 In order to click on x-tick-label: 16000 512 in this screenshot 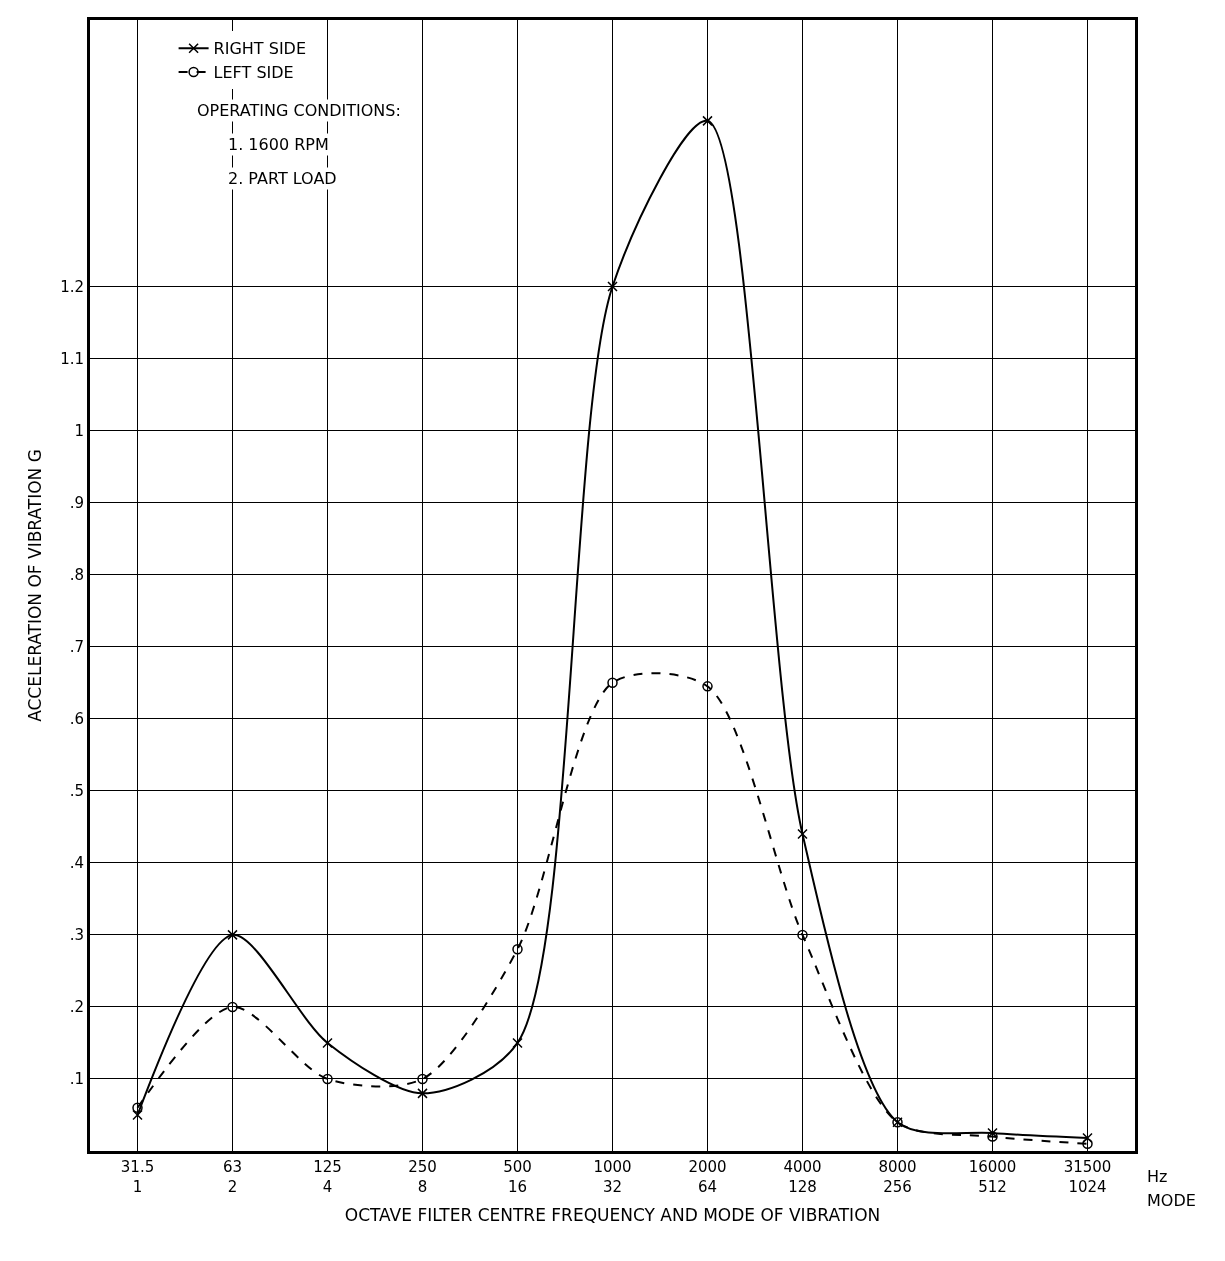, I will do `click(992, 1177)`.